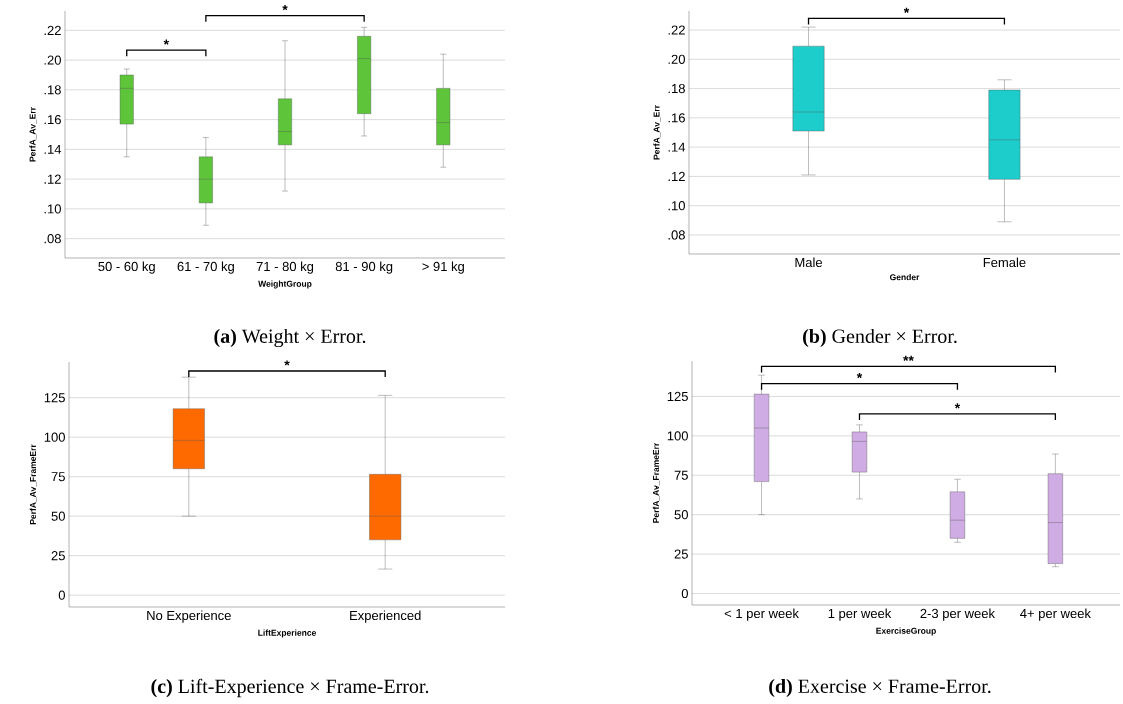 This screenshot has height=704, width=1123. I want to click on x-tick-label: No Experience, so click(189, 616).